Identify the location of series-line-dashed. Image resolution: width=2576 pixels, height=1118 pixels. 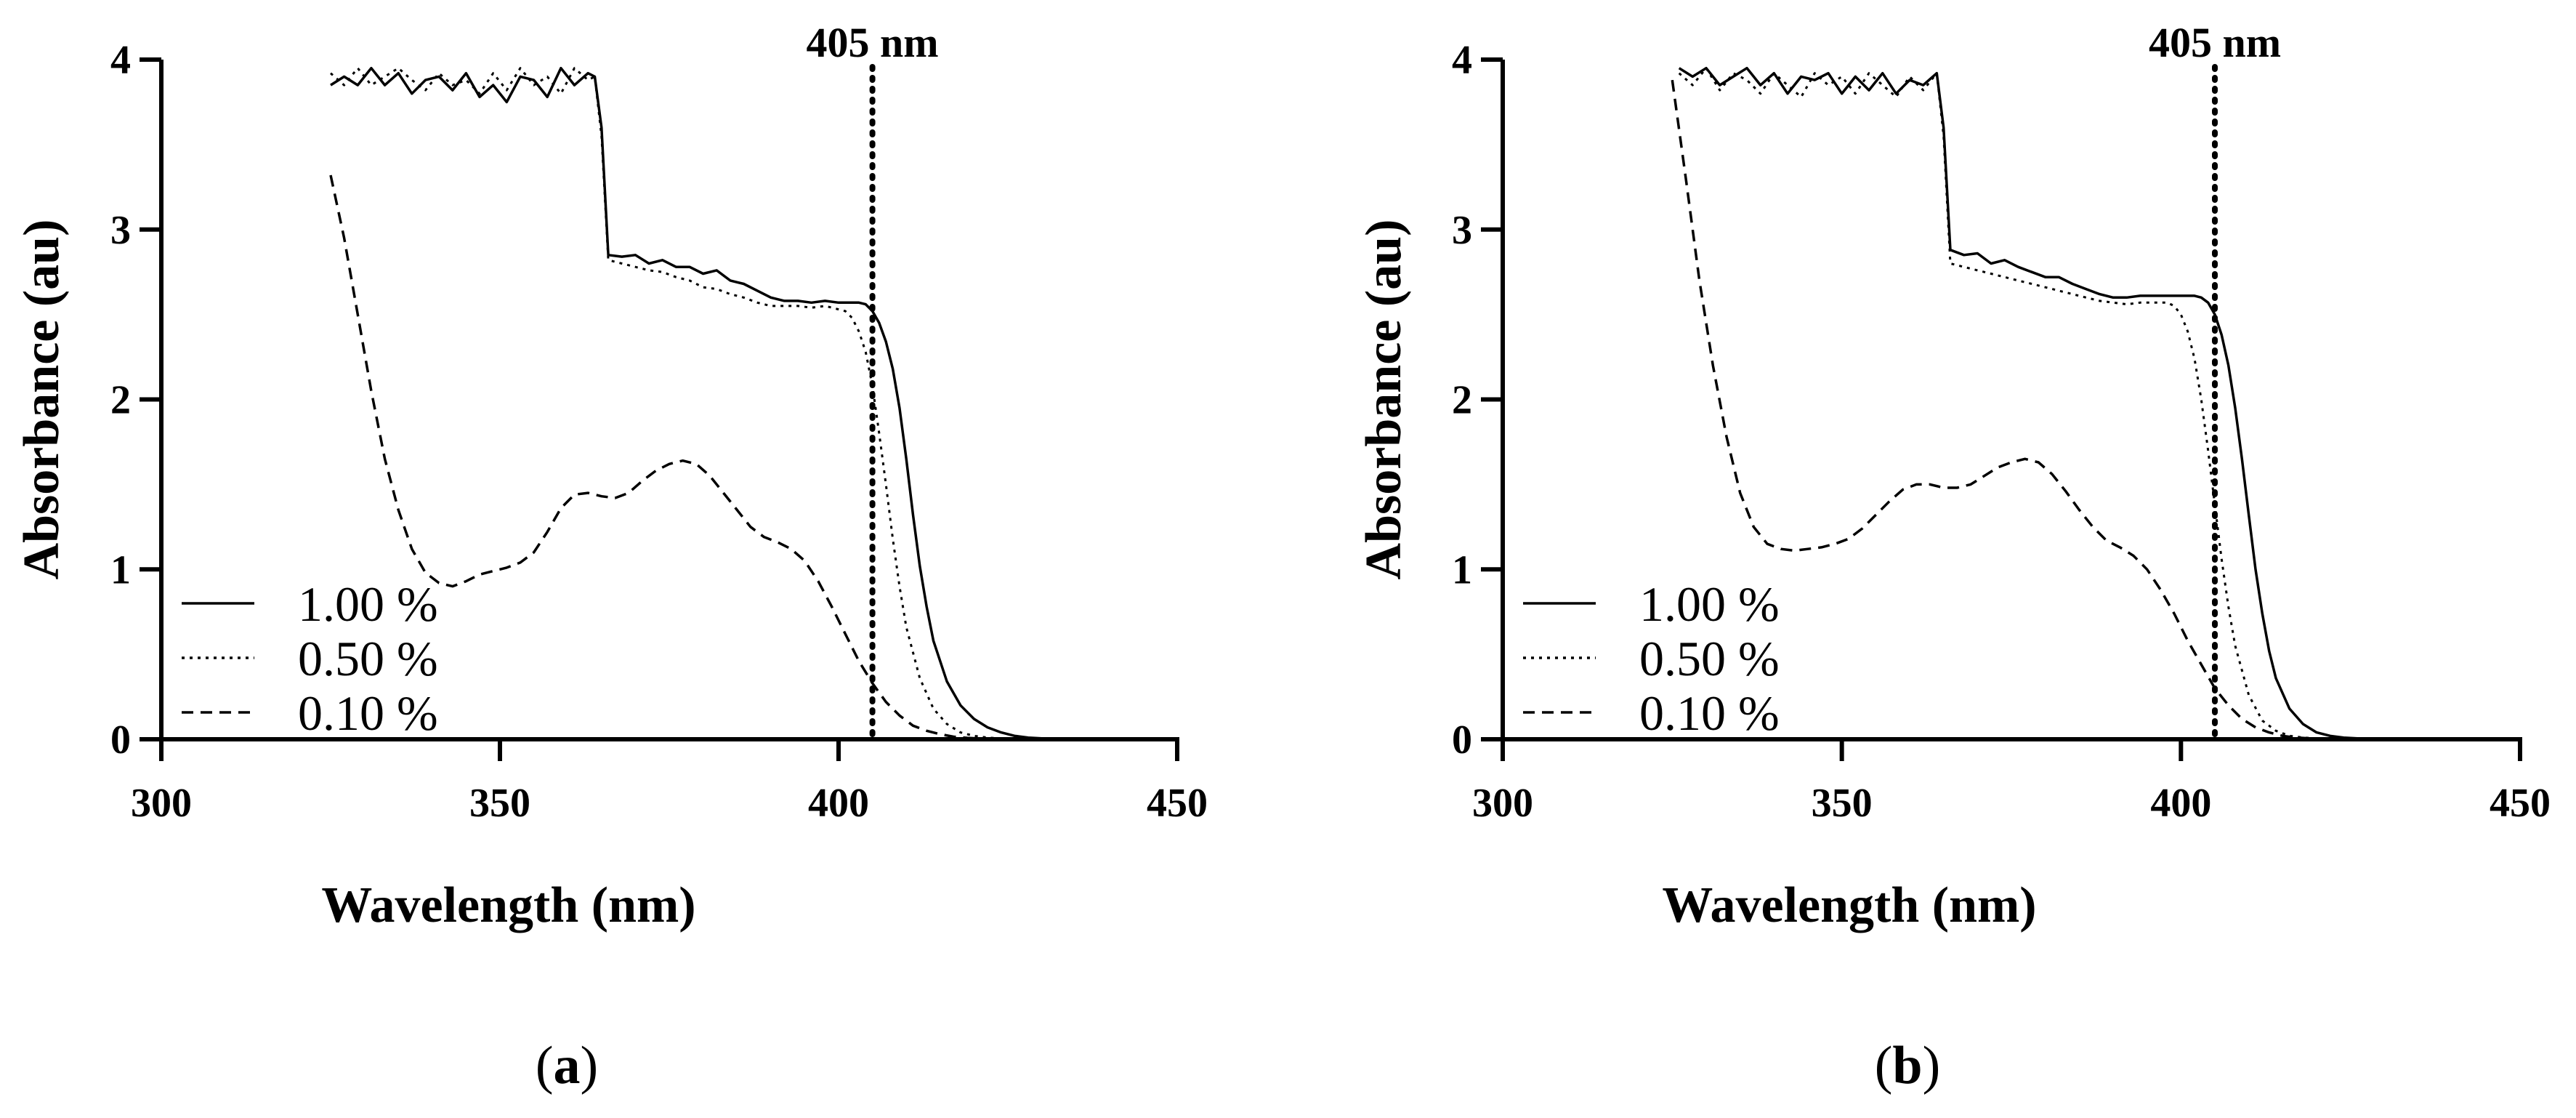
(689, 457).